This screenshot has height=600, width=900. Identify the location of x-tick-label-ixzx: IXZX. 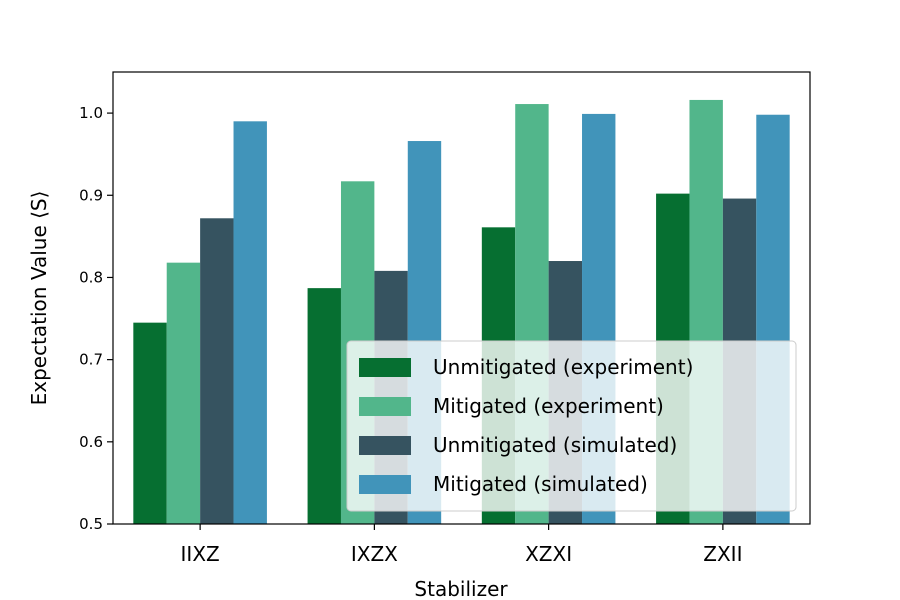
(374, 554).